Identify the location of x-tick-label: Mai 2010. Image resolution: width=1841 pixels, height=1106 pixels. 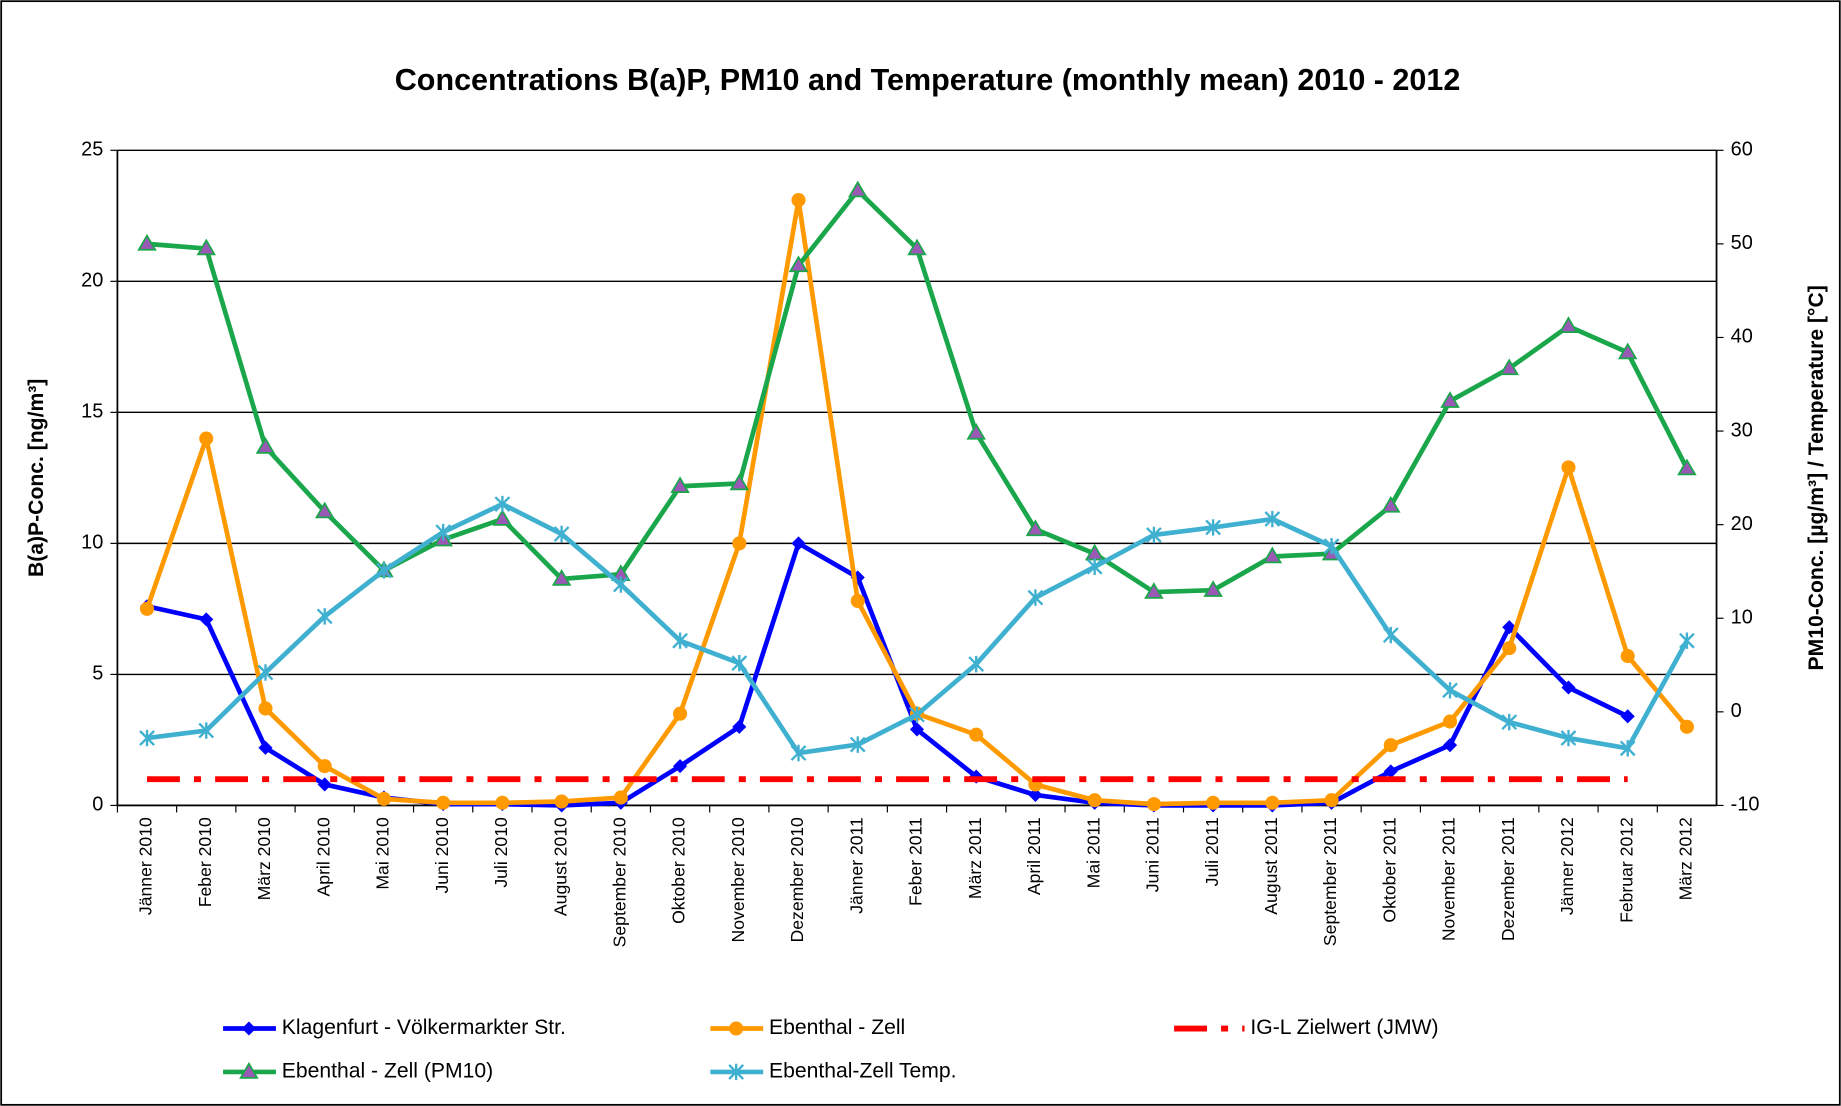
(383, 853).